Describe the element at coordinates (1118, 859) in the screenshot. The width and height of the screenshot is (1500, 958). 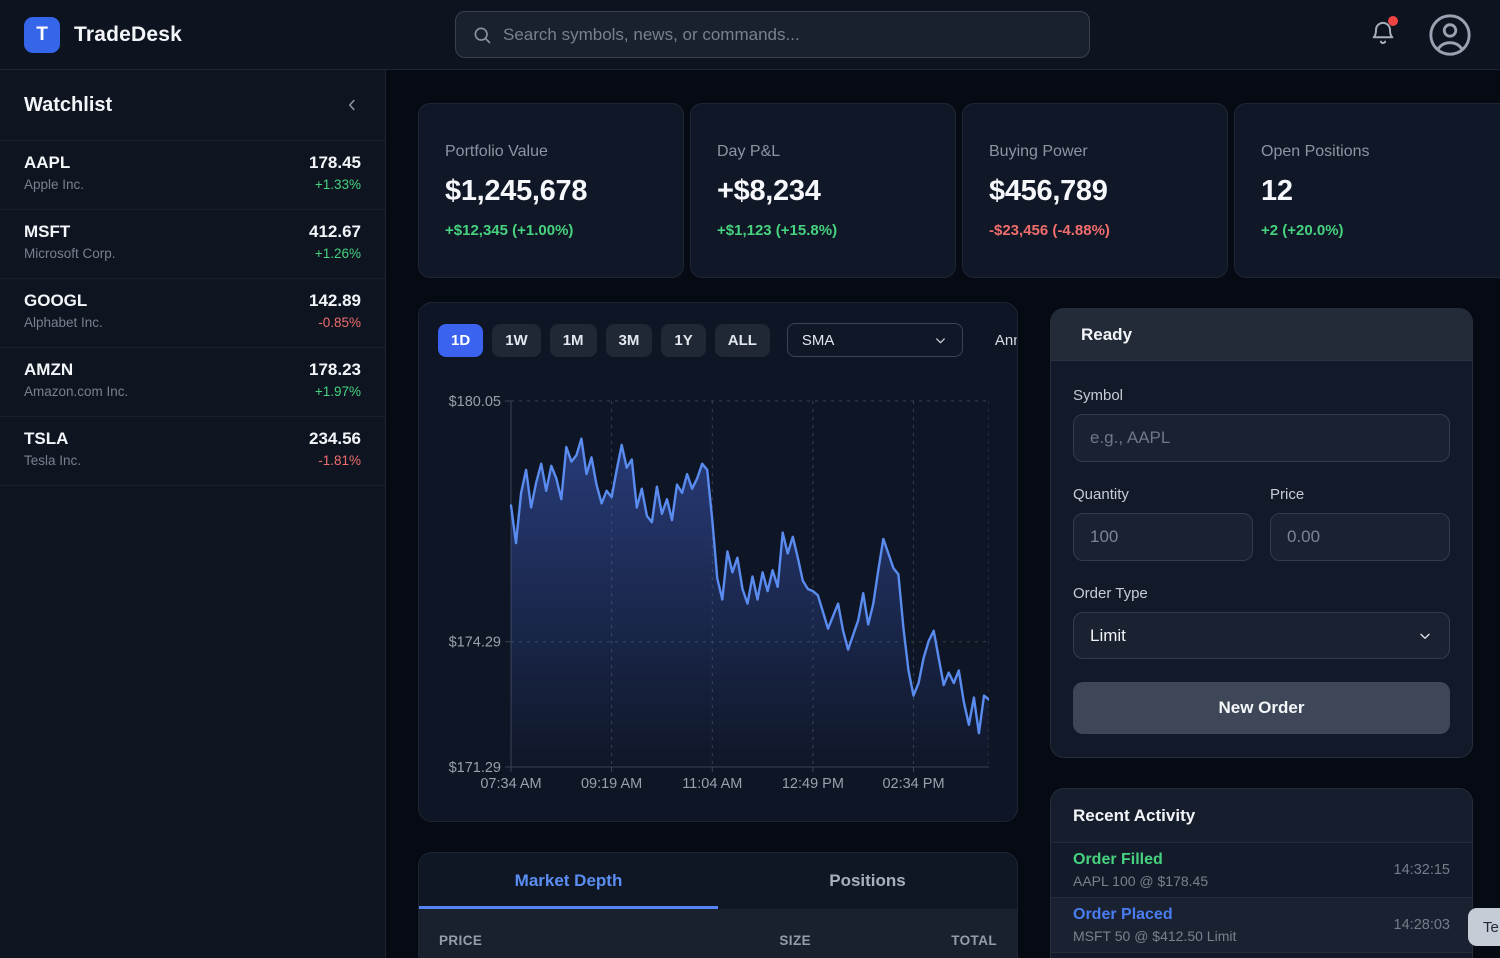
I see `activity-event: Order Filled` at that location.